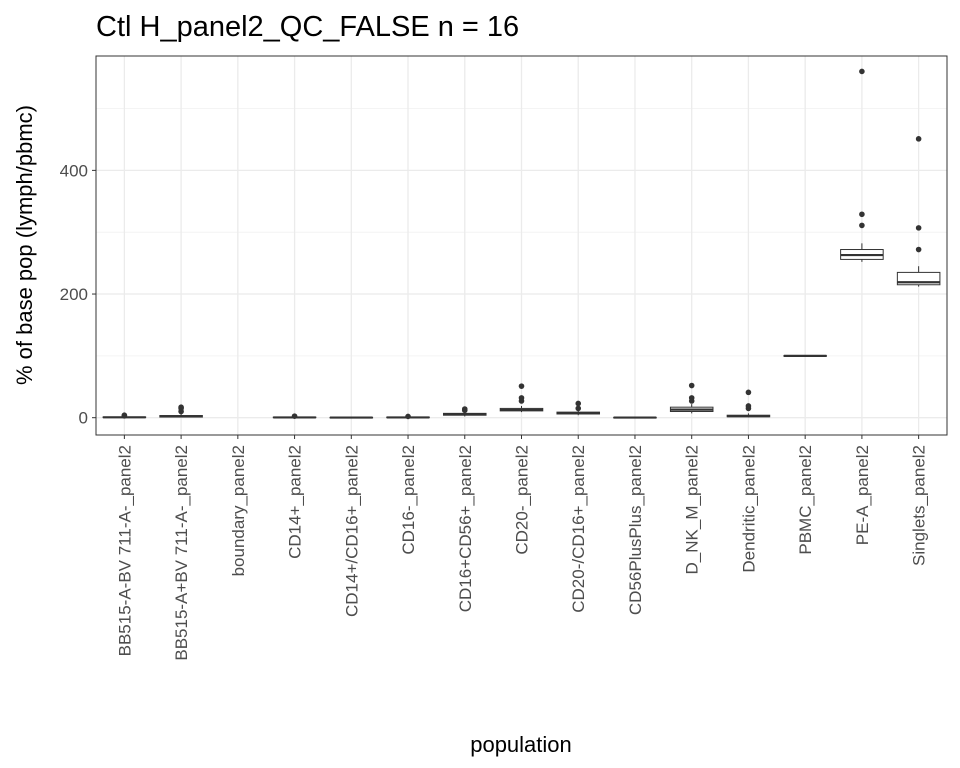  What do you see at coordinates (74, 170) in the screenshot?
I see `y-tick-label: 400` at bounding box center [74, 170].